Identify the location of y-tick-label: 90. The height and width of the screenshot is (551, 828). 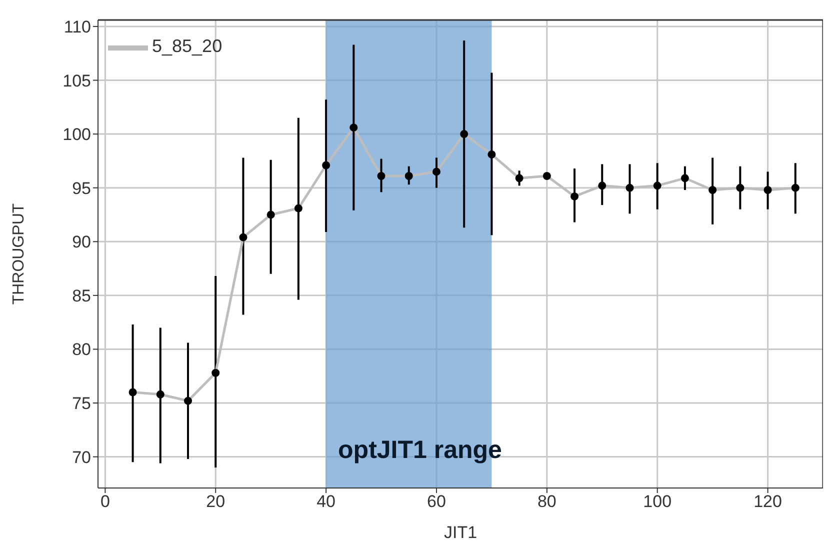
(81, 242).